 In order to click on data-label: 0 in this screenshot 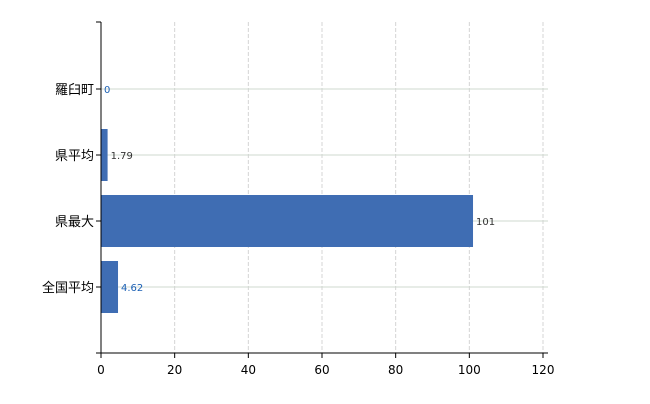, I will do `click(107, 90)`.